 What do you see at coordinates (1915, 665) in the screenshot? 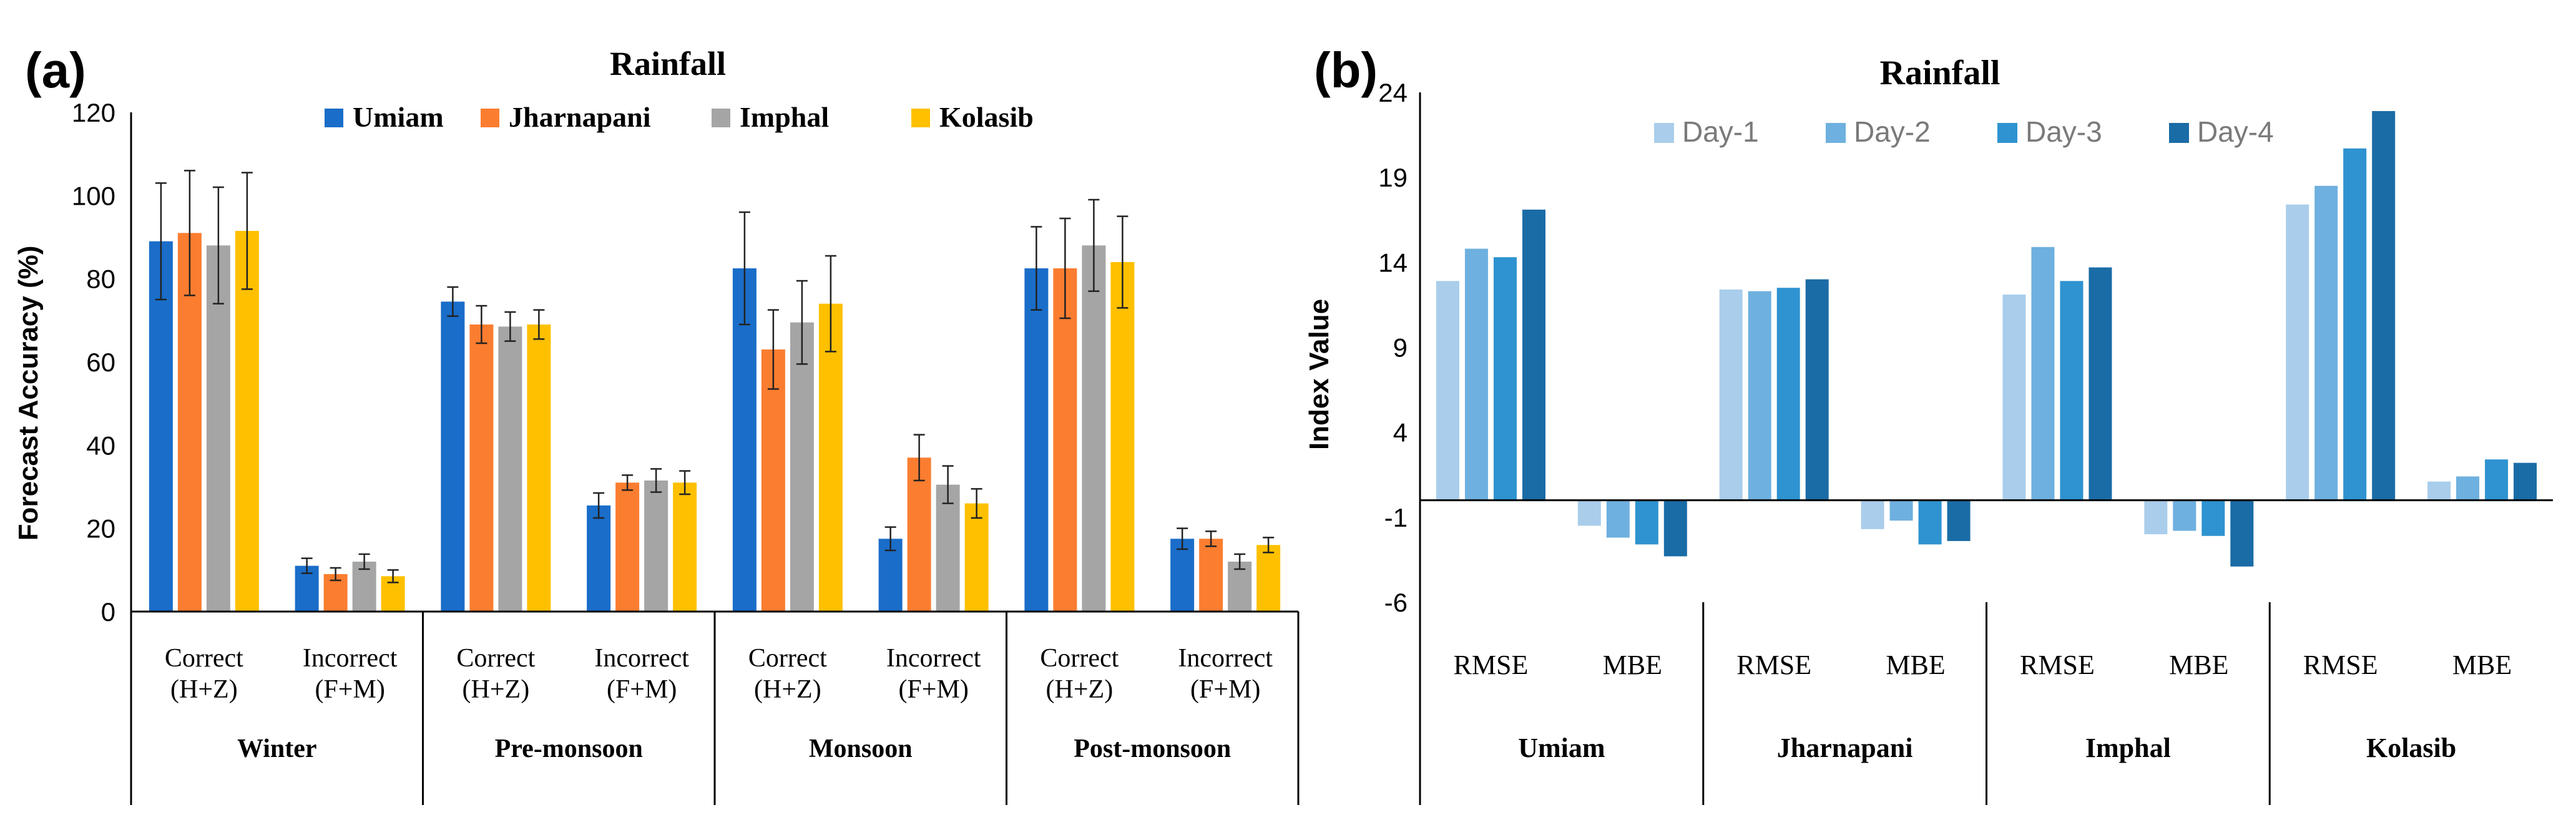
I see `x-category-1-1: MBE` at bounding box center [1915, 665].